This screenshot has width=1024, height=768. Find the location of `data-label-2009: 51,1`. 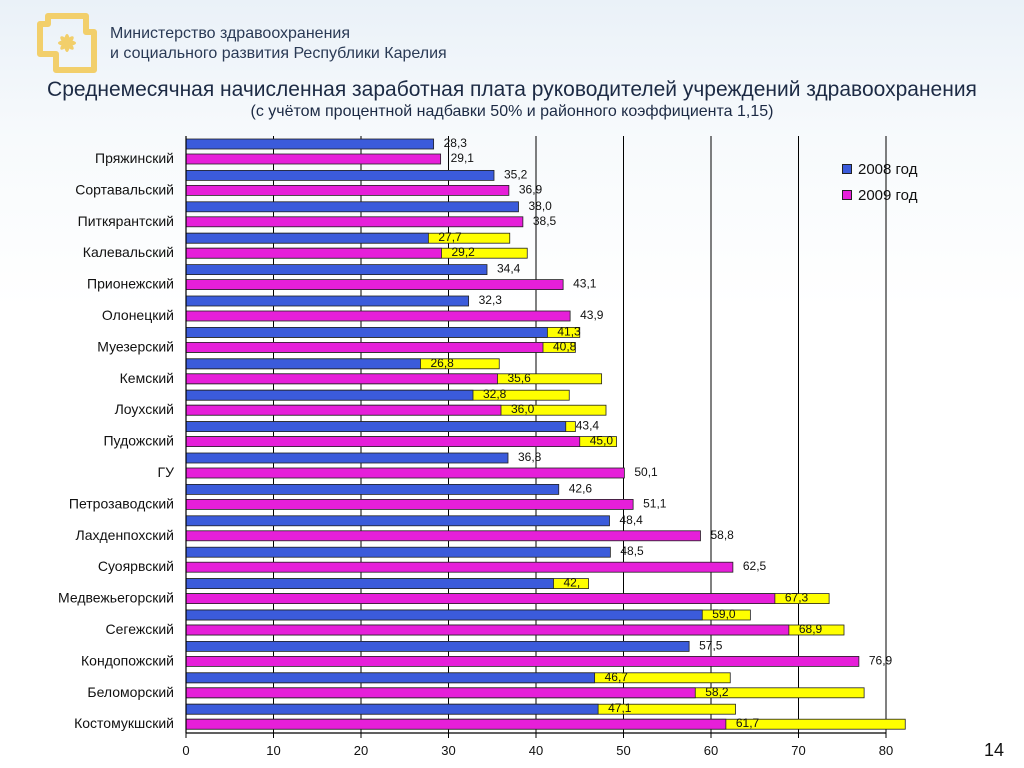

data-label-2009: 51,1 is located at coordinates (655, 503).